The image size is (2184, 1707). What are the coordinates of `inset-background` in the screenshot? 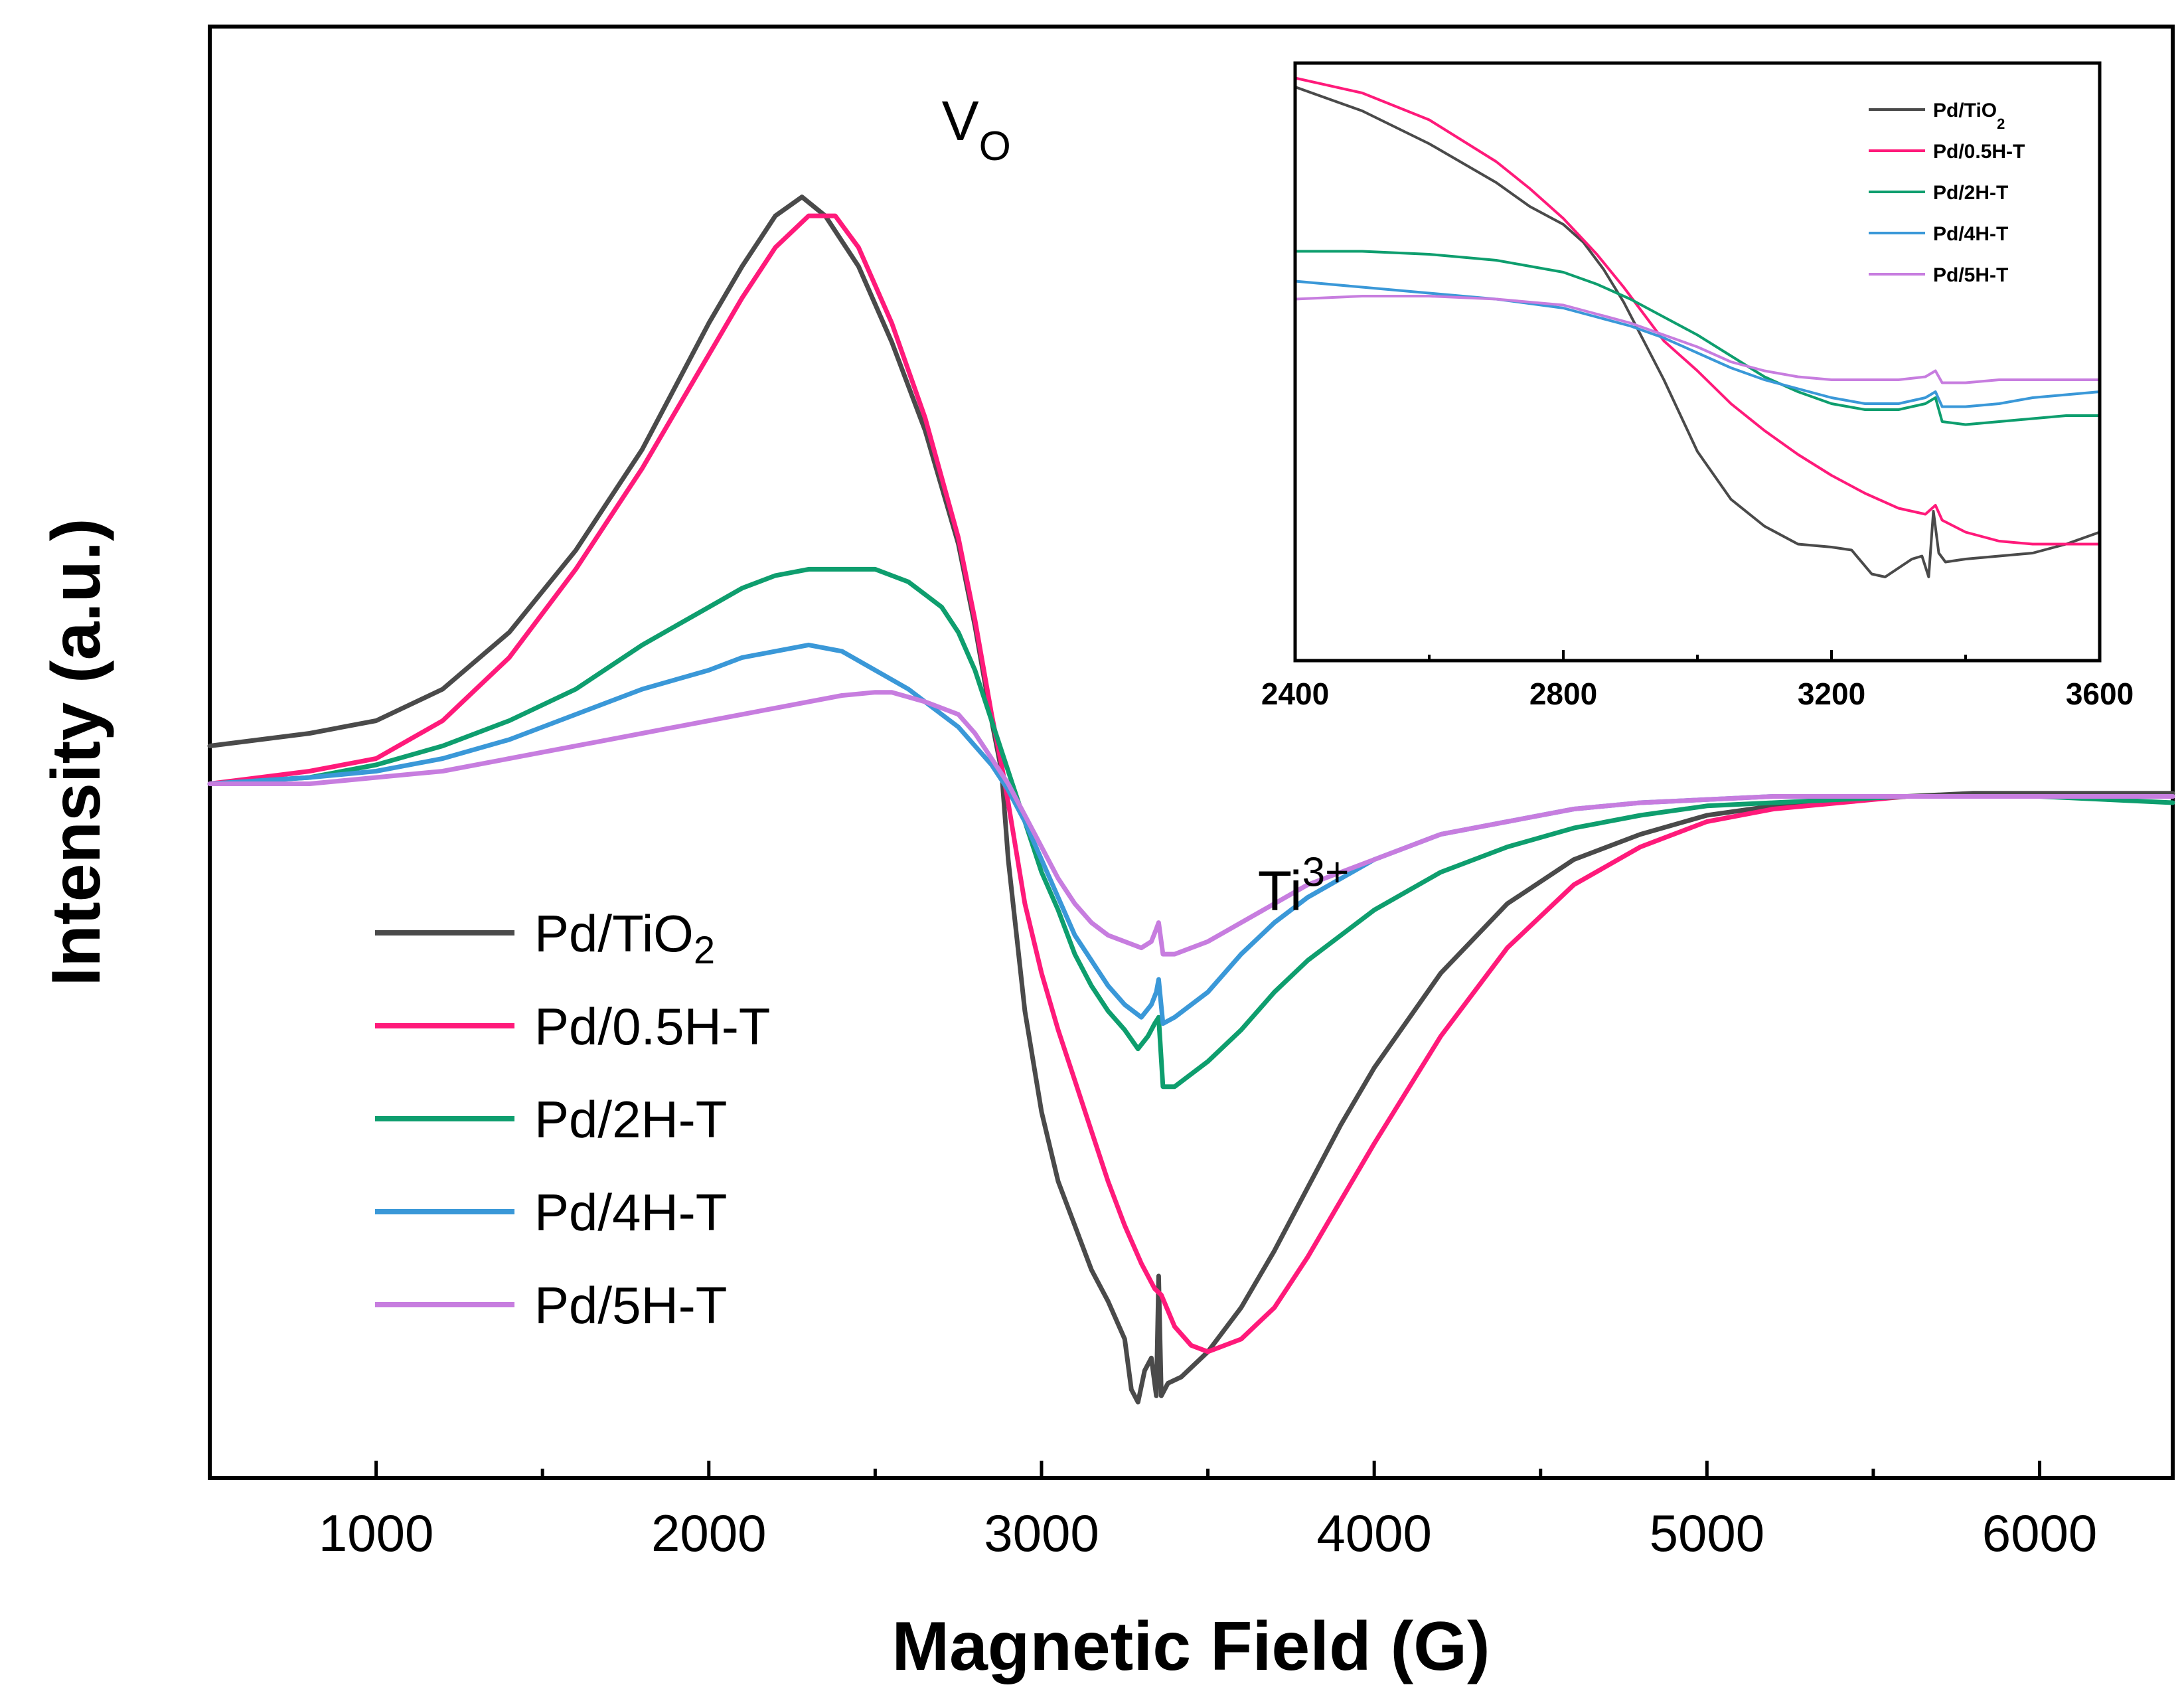 It's located at (1697, 362).